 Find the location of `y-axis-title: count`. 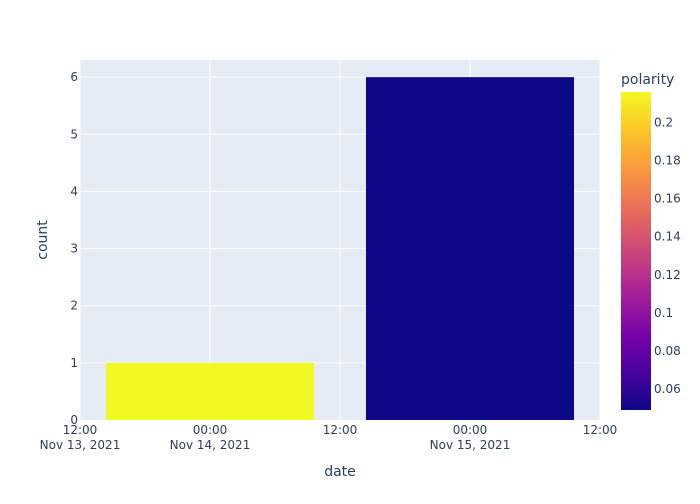

y-axis-title: count is located at coordinates (43, 240).